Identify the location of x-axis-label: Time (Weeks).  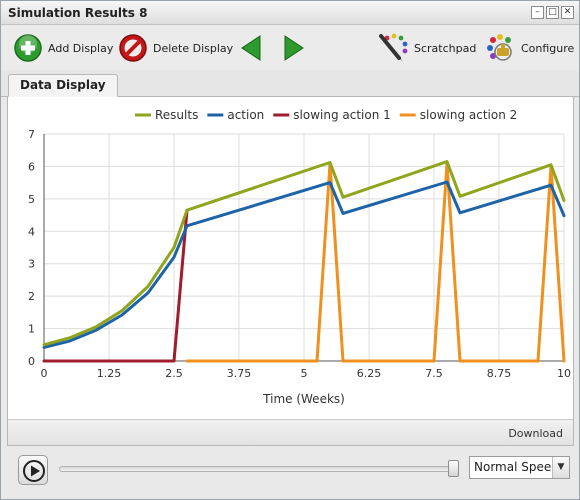
(303, 399).